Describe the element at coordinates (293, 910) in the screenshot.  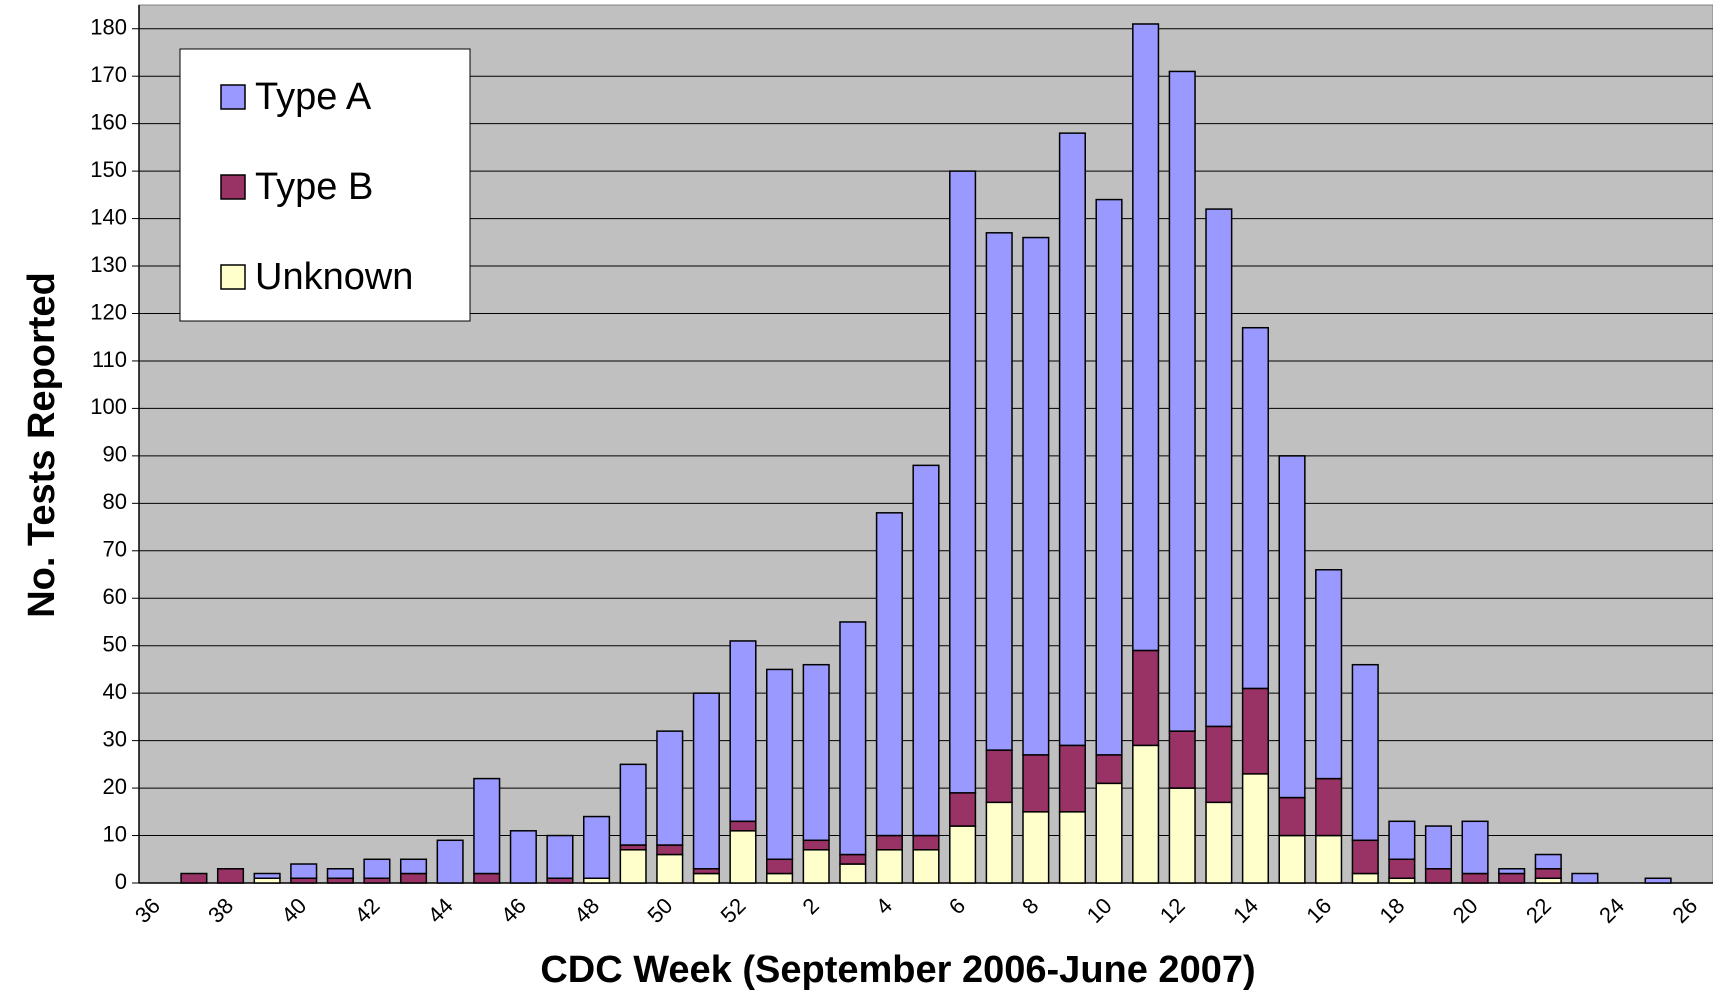
I see `x-tick-label: 40` at that location.